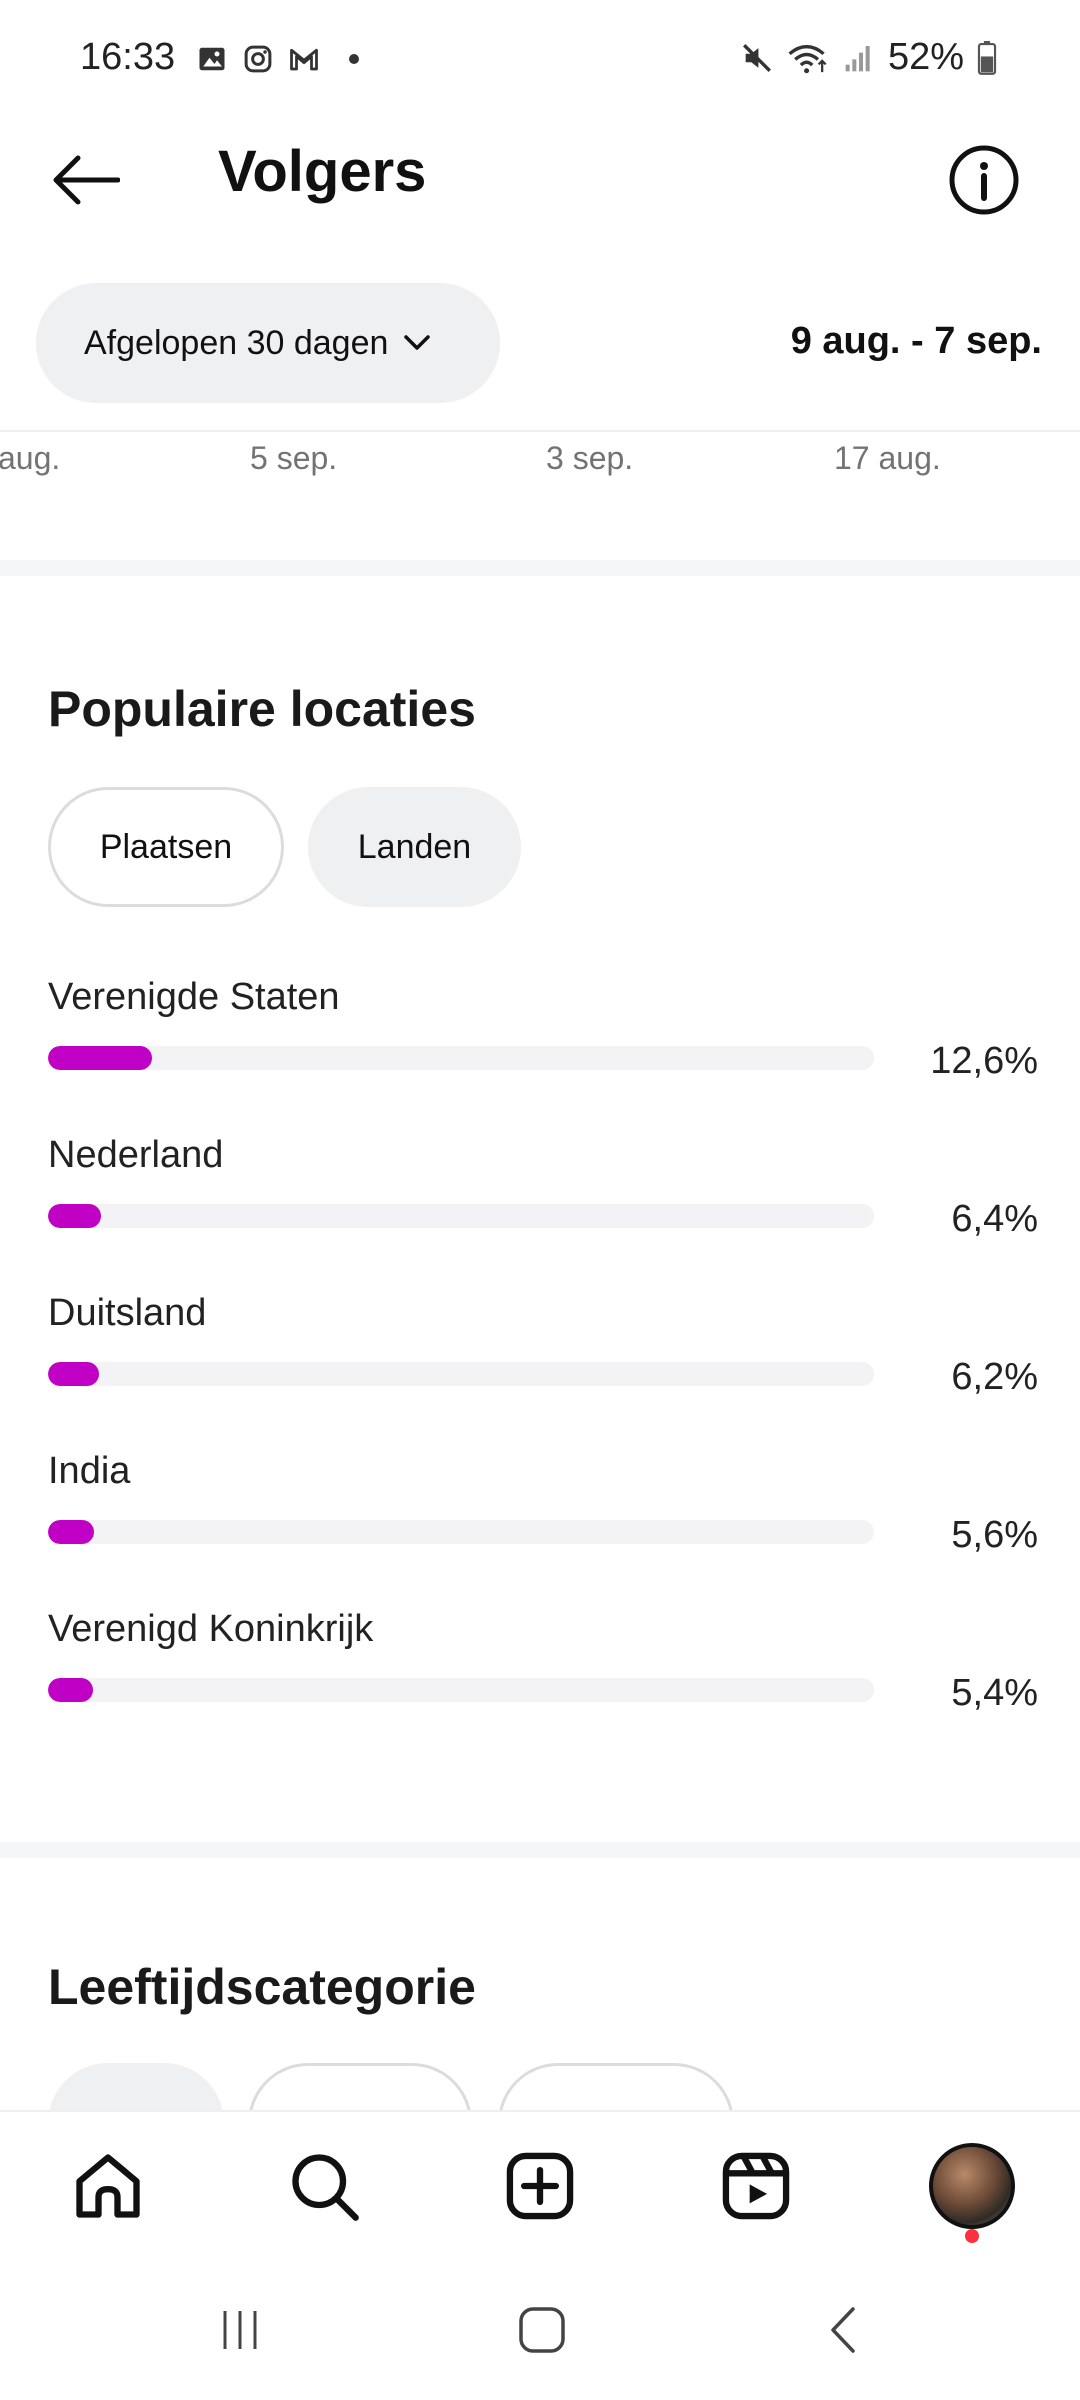 This screenshot has height=2400, width=1080. What do you see at coordinates (304, 59) in the screenshot?
I see `gmail-icon` at bounding box center [304, 59].